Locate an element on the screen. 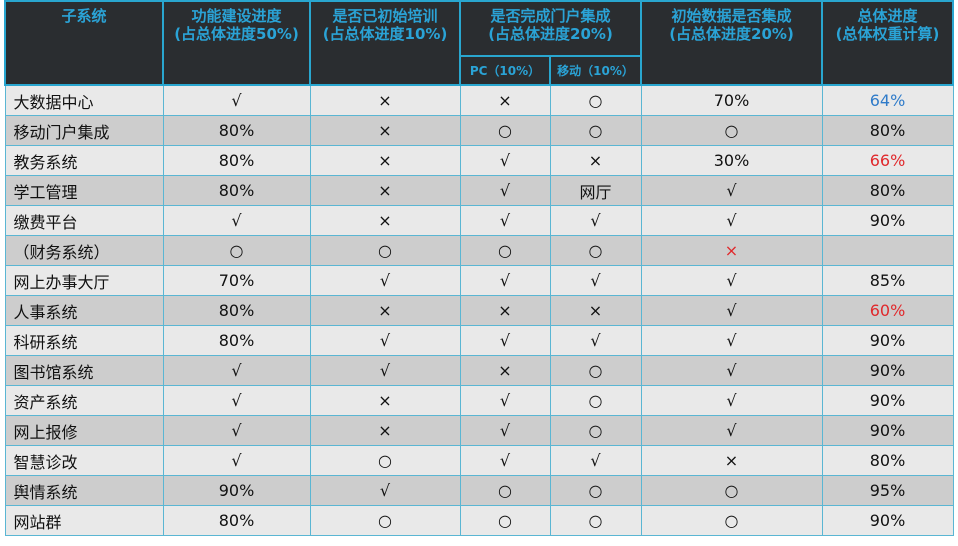 This screenshot has height=546, width=958. cell-mobile: × is located at coordinates (595, 310).